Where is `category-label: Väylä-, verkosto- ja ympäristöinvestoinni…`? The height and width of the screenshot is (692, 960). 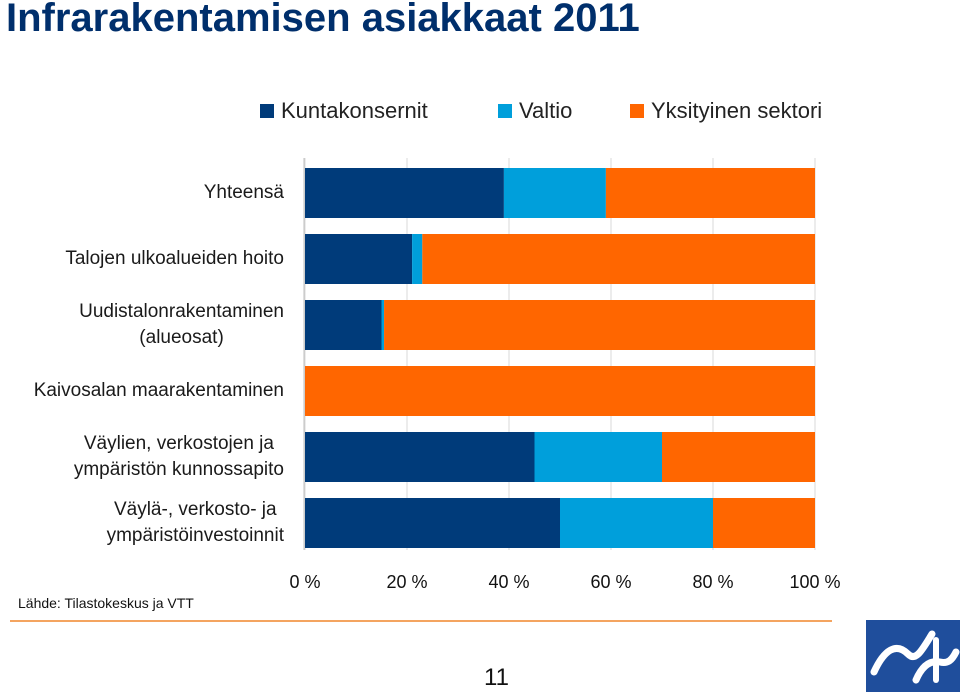 category-label: Väylä-, verkosto- ja ympäristöinvestoinni… is located at coordinates (195, 523).